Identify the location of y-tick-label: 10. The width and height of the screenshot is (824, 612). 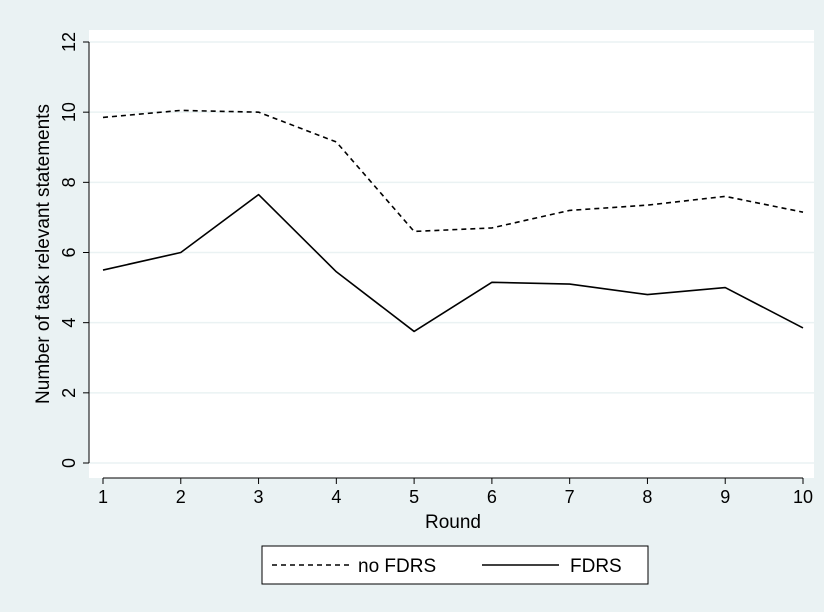
(69, 112).